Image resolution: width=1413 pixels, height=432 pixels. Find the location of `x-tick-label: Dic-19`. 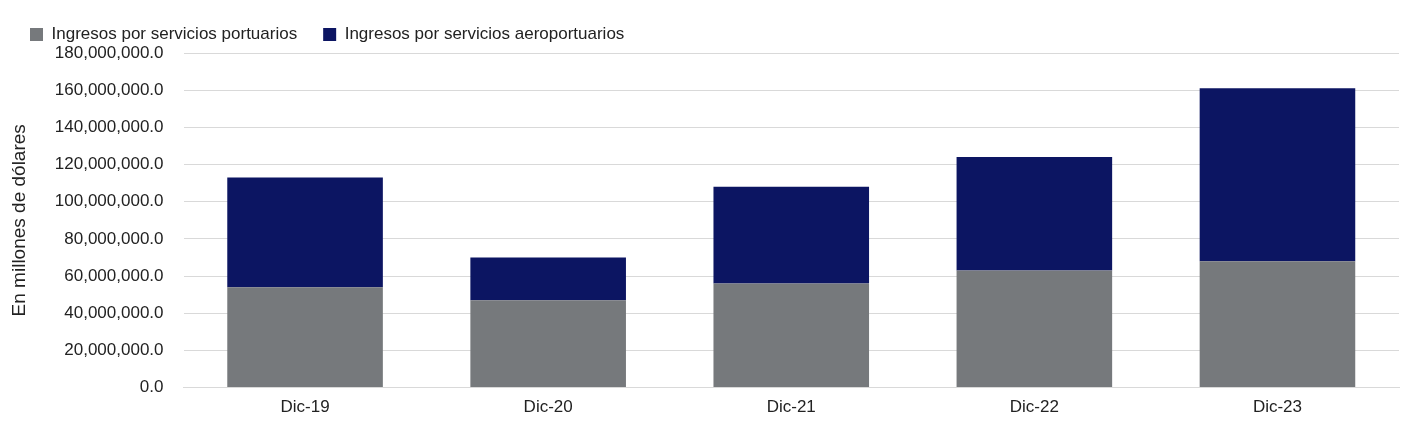

x-tick-label: Dic-19 is located at coordinates (305, 407).